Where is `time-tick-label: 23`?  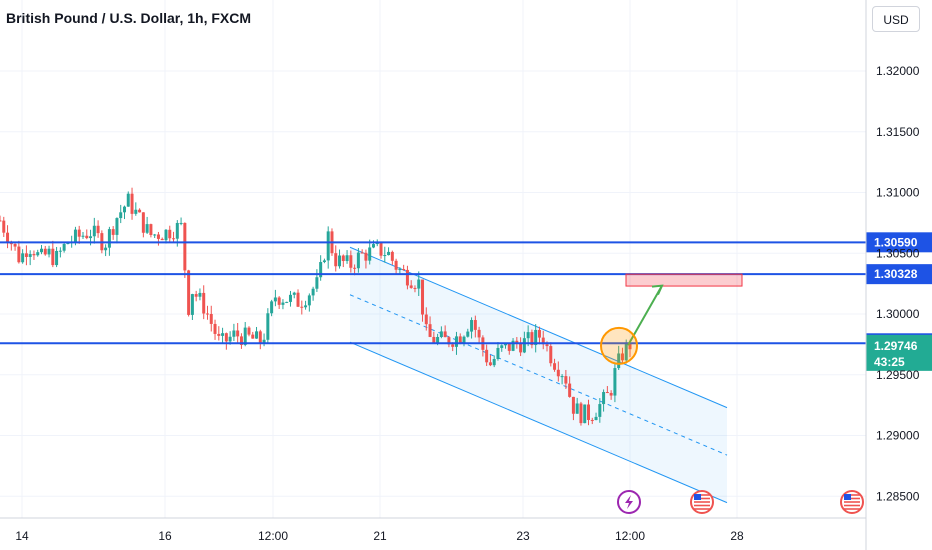
time-tick-label: 23 is located at coordinates (523, 536).